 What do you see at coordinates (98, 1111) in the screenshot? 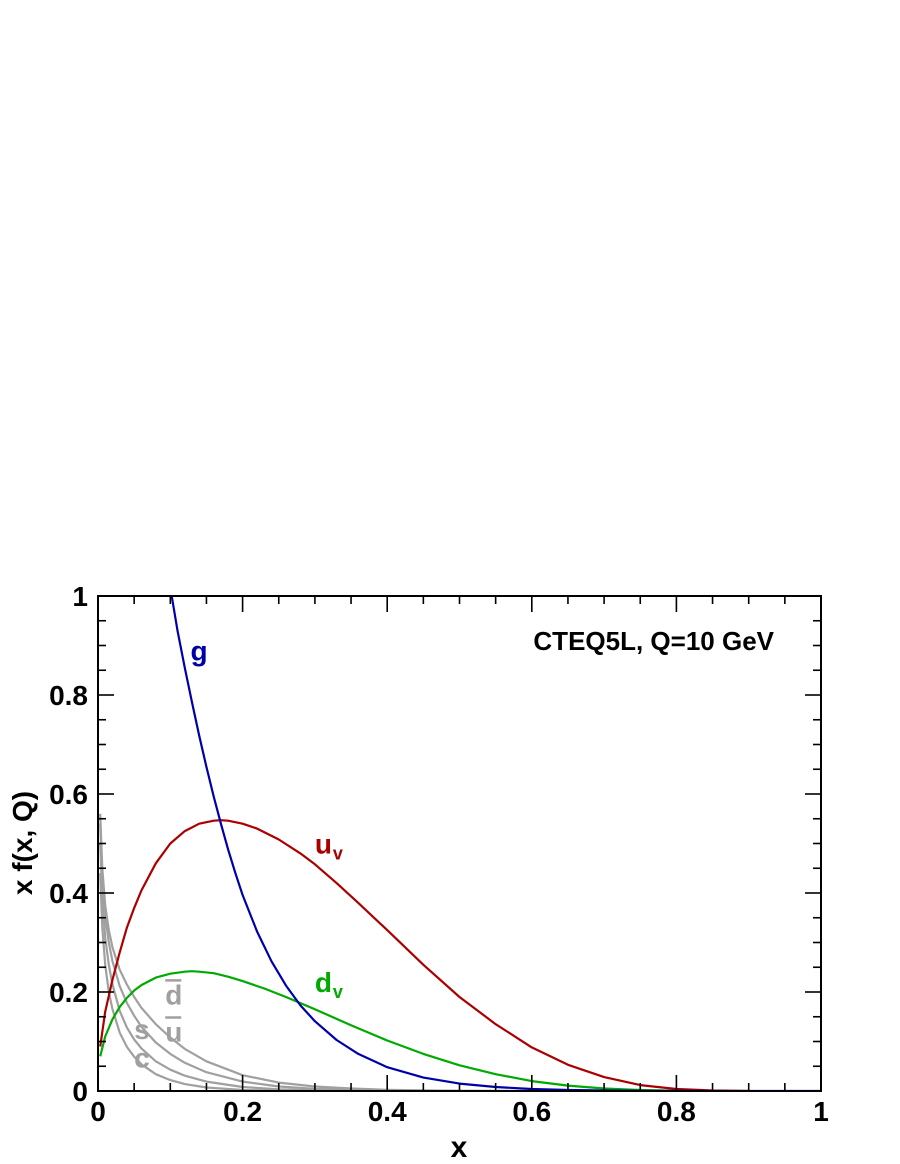
I see `x-tick-label: 0` at bounding box center [98, 1111].